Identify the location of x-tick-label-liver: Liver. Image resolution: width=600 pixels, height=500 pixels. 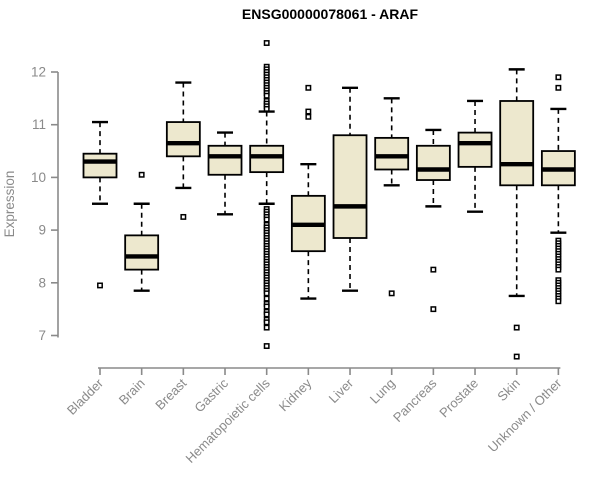
(341, 390).